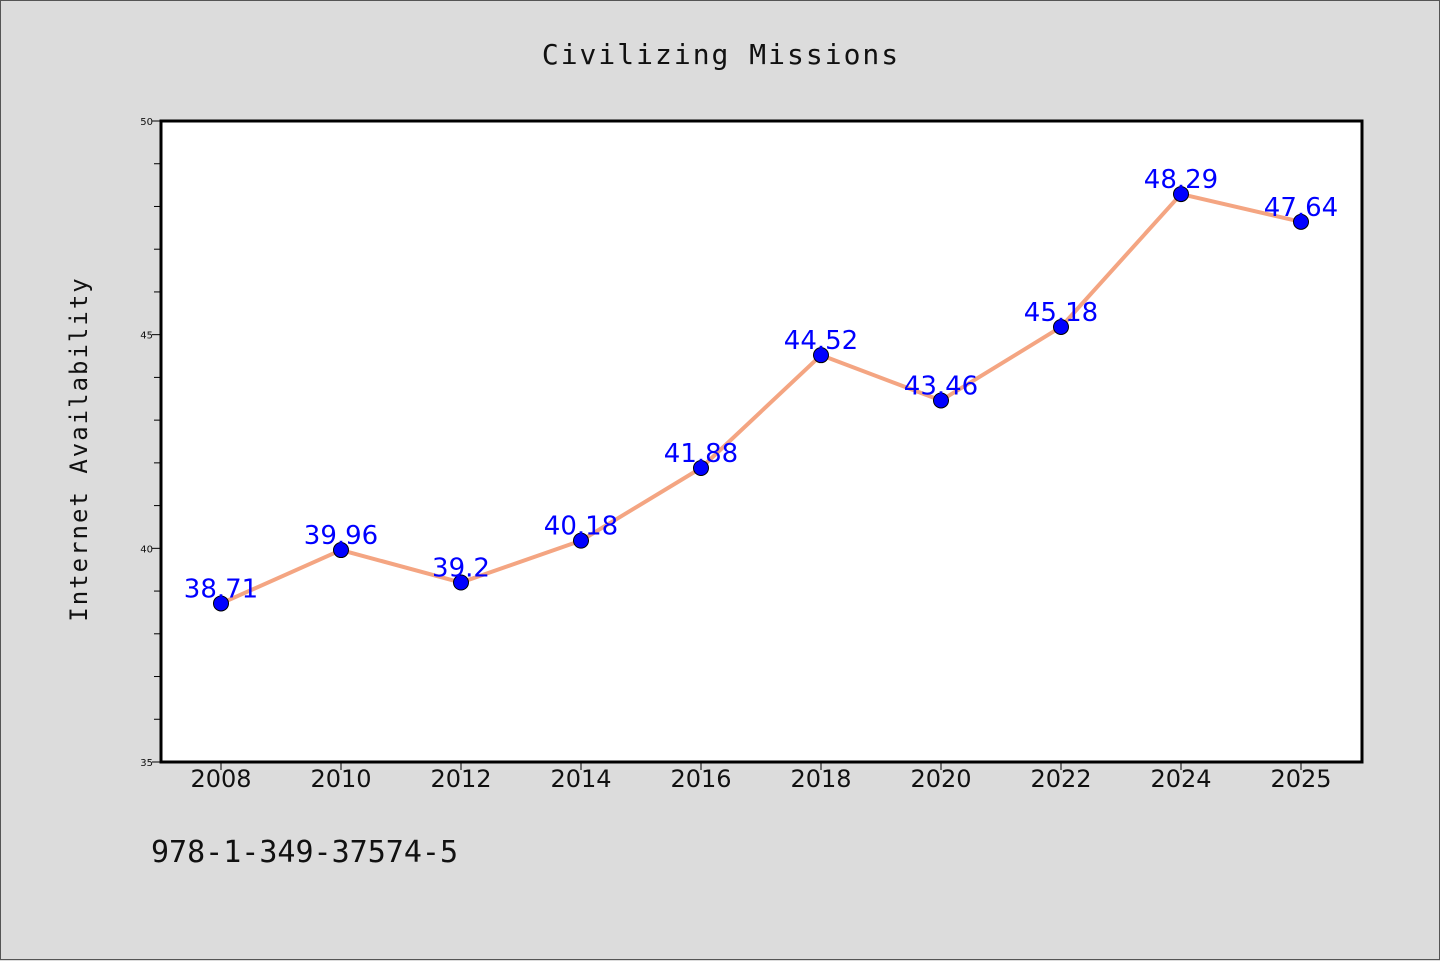 This screenshot has width=1440, height=961. I want to click on y-tick-label: 50, so click(146, 122).